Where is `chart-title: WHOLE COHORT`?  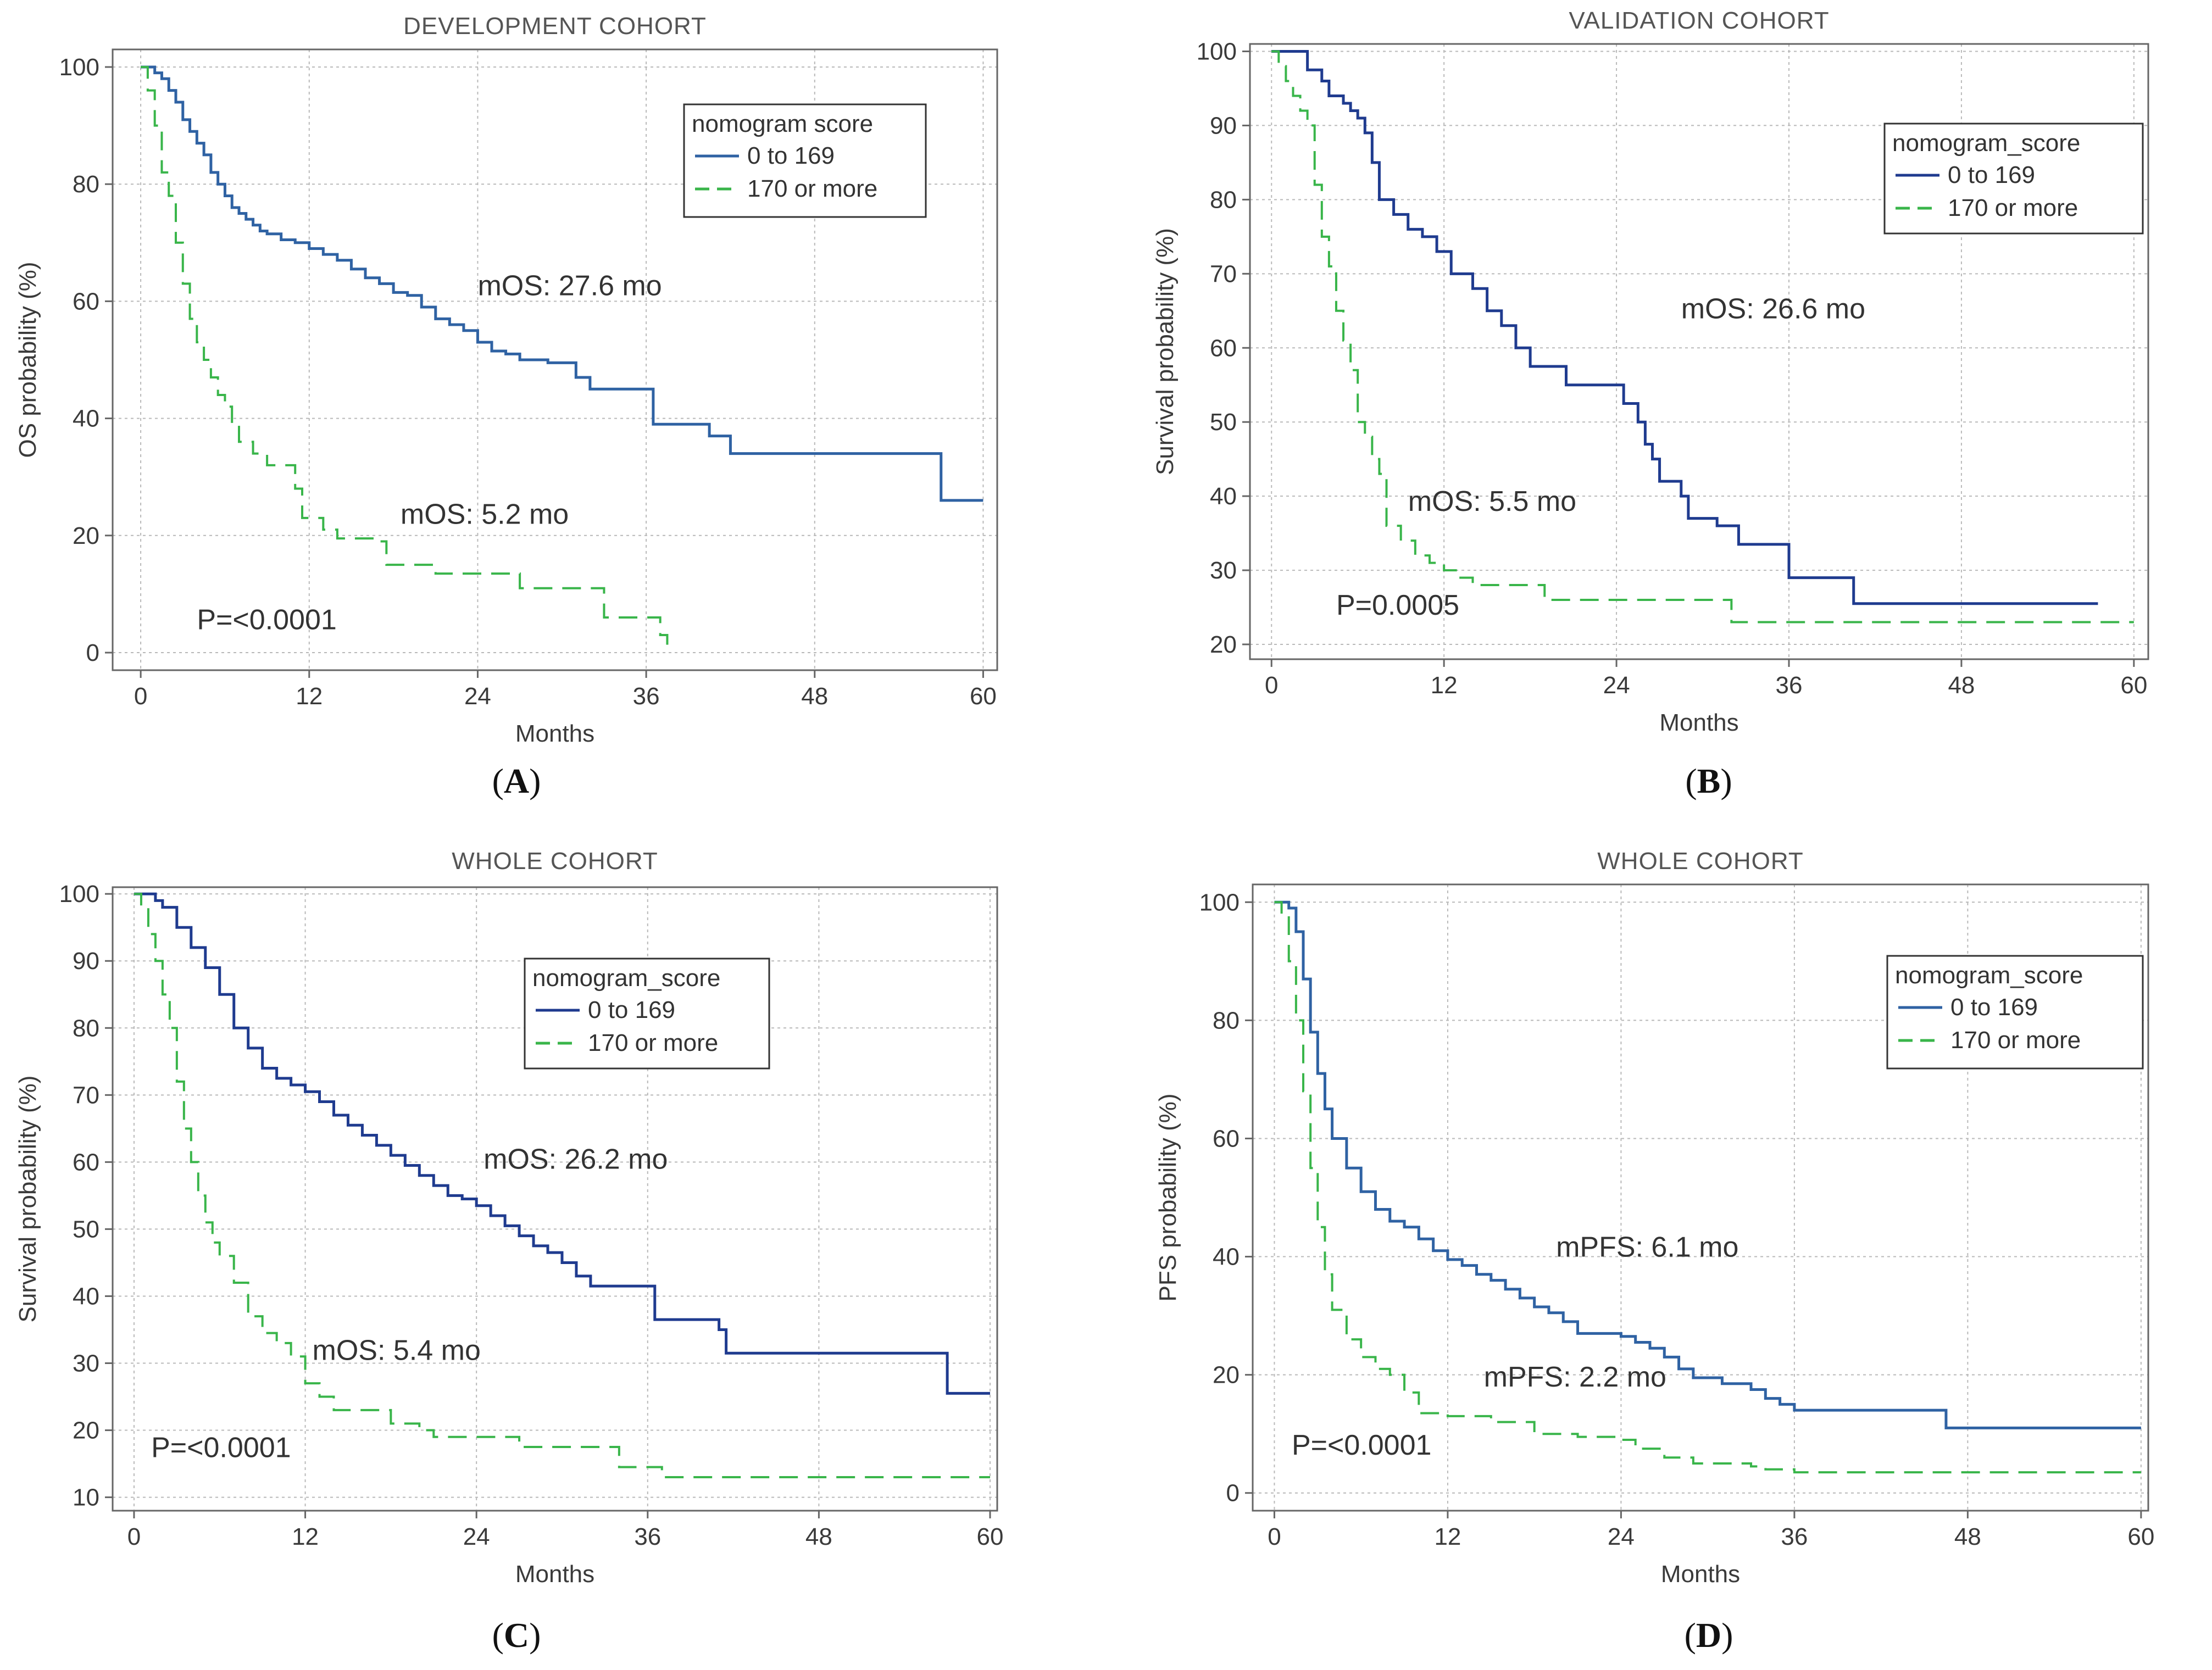 chart-title: WHOLE COHORT is located at coordinates (555, 861).